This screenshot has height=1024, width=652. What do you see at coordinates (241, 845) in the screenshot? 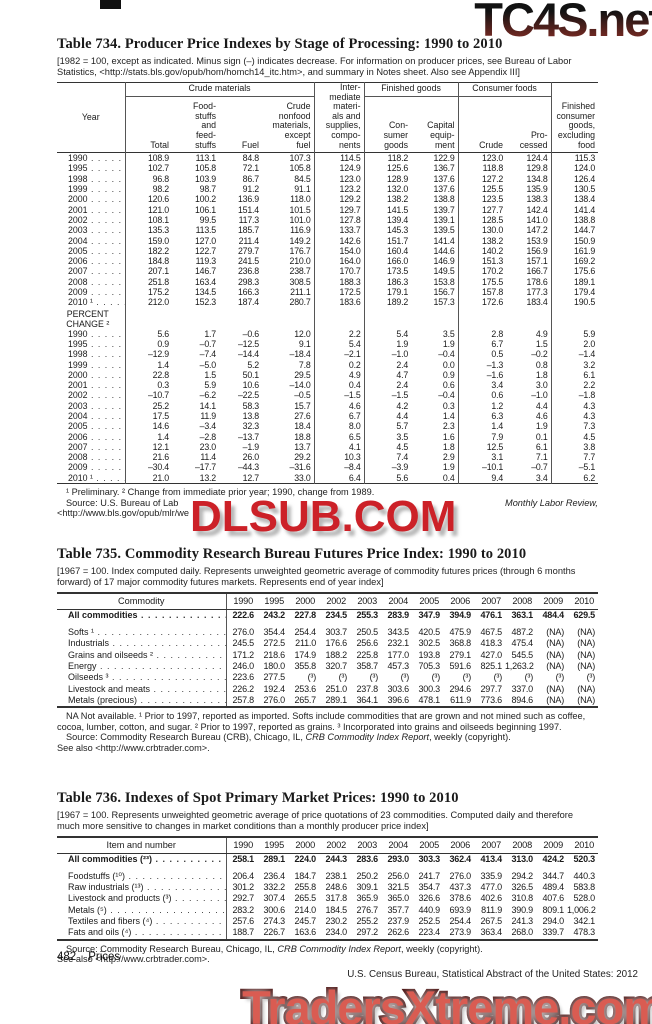
I see `col-header-year: 1990` at bounding box center [241, 845].